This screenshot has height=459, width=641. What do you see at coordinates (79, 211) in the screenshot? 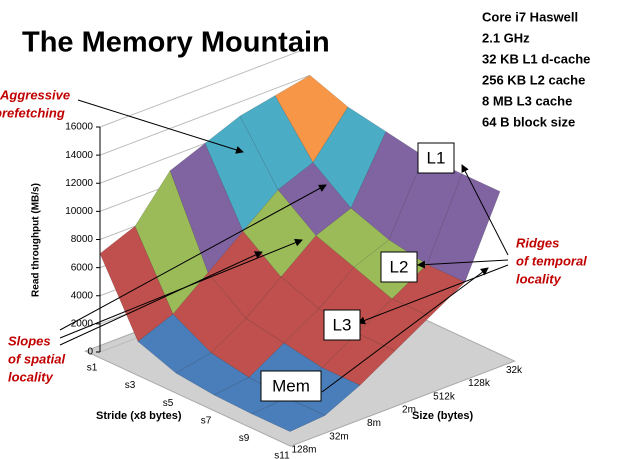
I see `z-tick-label: 10000` at bounding box center [79, 211].